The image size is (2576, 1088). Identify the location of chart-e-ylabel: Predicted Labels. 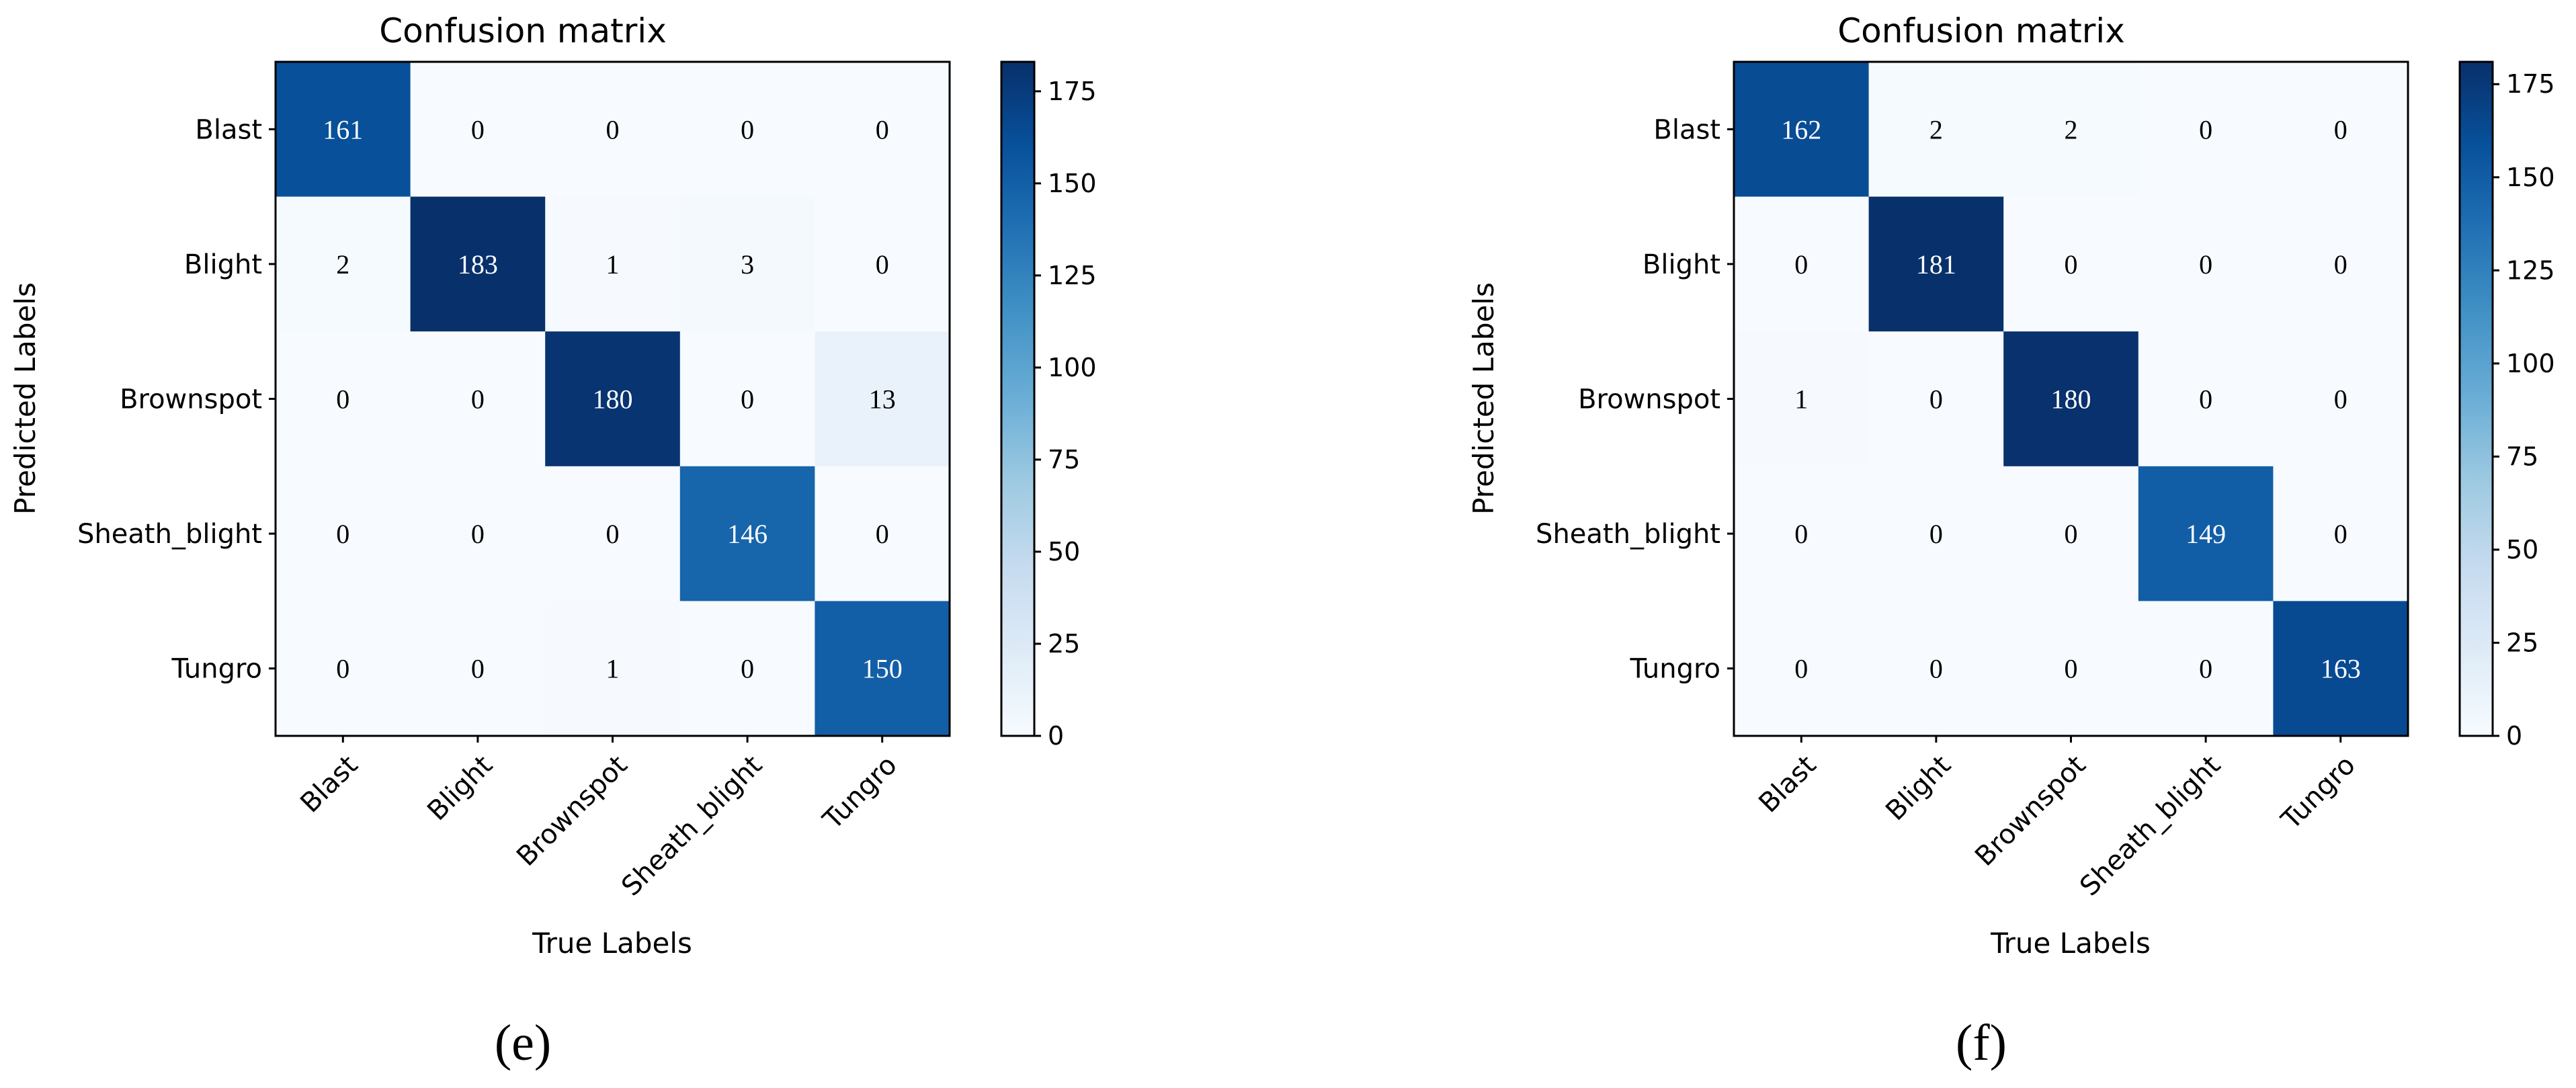
(26, 398).